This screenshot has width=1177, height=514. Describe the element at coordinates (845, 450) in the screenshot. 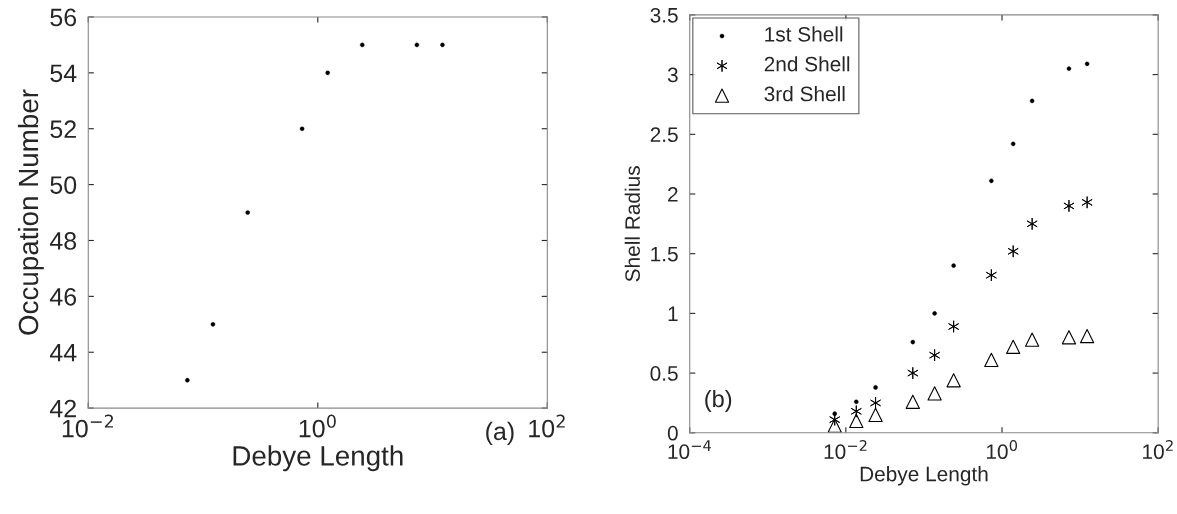

I see `x-tick-label: 10$^{−2}$` at that location.